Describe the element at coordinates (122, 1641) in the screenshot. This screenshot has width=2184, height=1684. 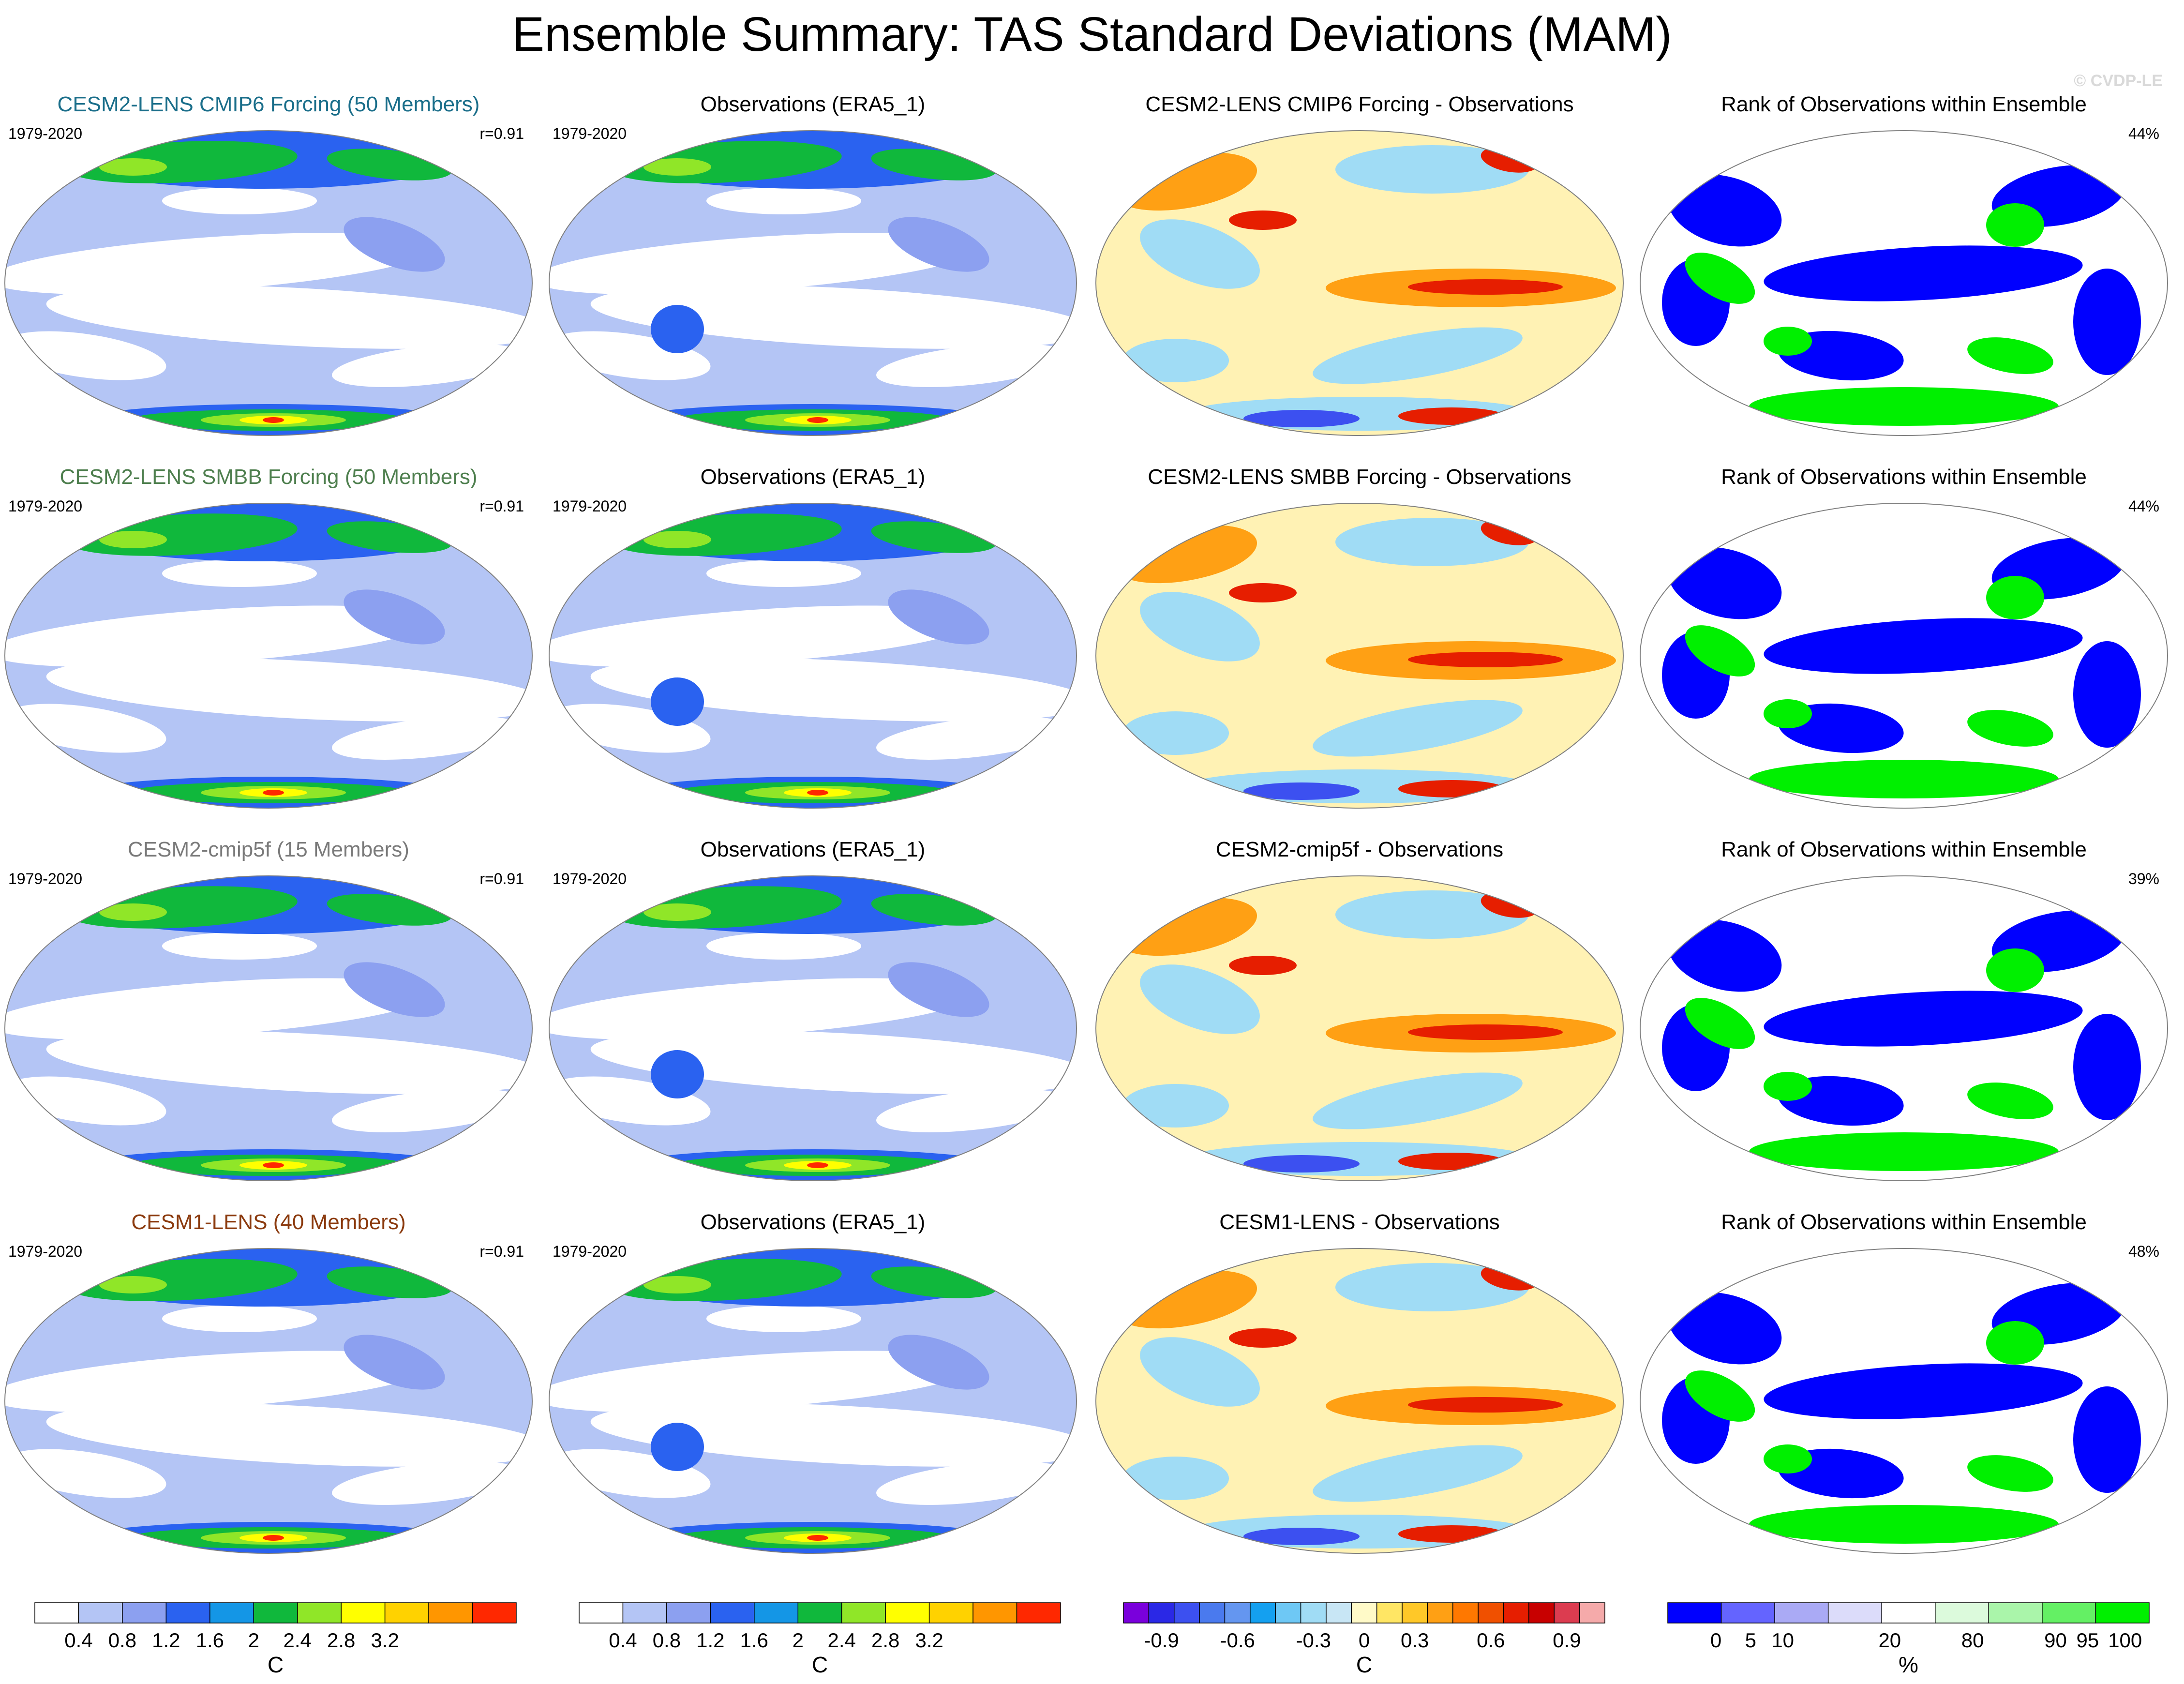
I see `colorbar-tick-label: 0.8` at that location.